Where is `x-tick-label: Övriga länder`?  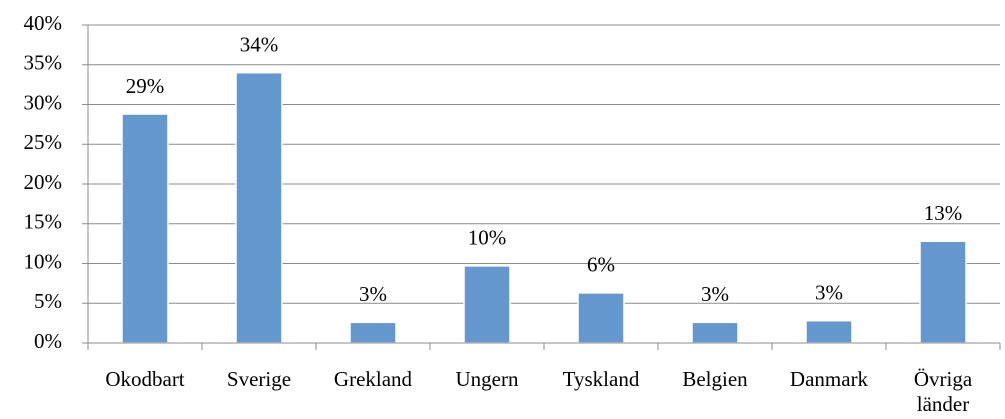 x-tick-label: Övriga länder is located at coordinates (943, 391).